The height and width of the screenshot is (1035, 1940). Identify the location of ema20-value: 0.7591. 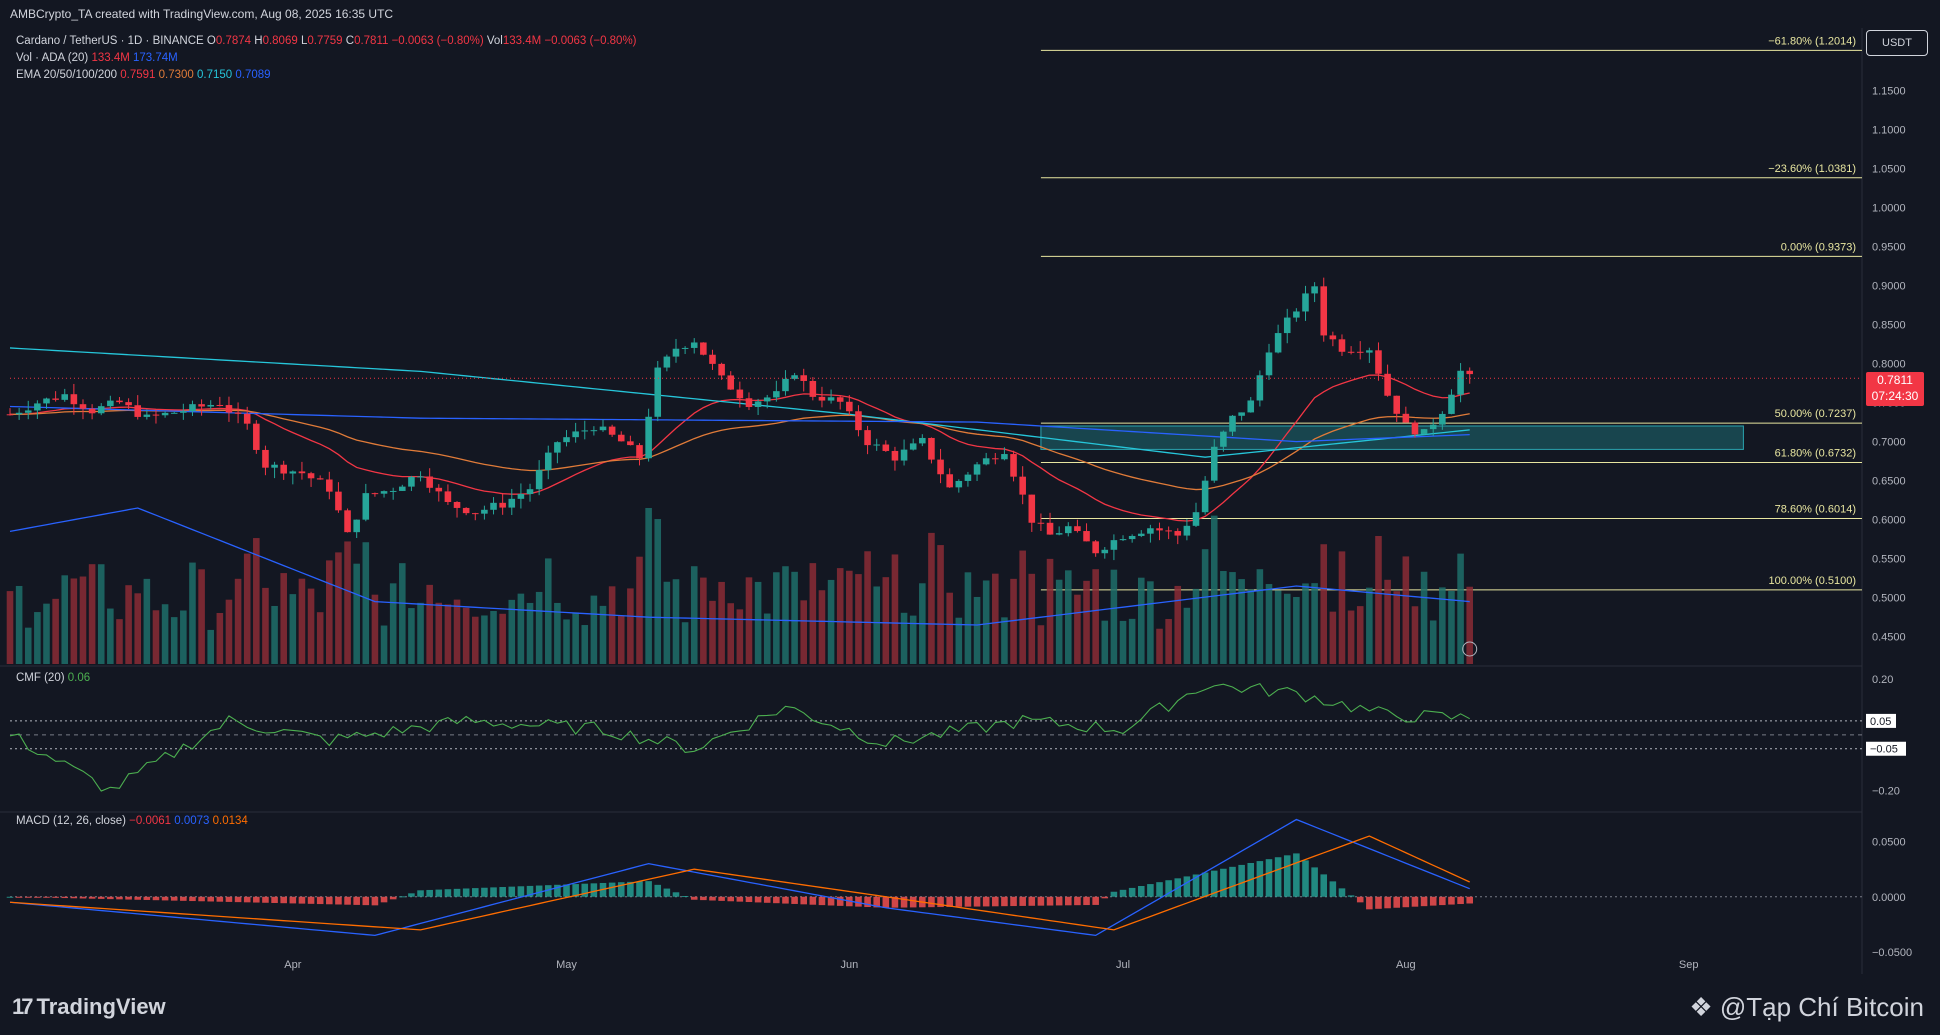
(138, 75).